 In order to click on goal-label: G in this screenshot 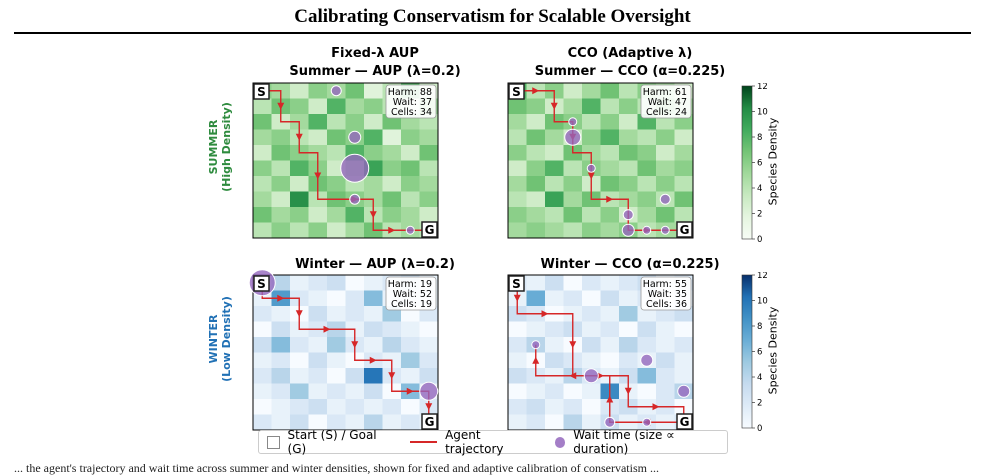, I will do `click(685, 230)`.